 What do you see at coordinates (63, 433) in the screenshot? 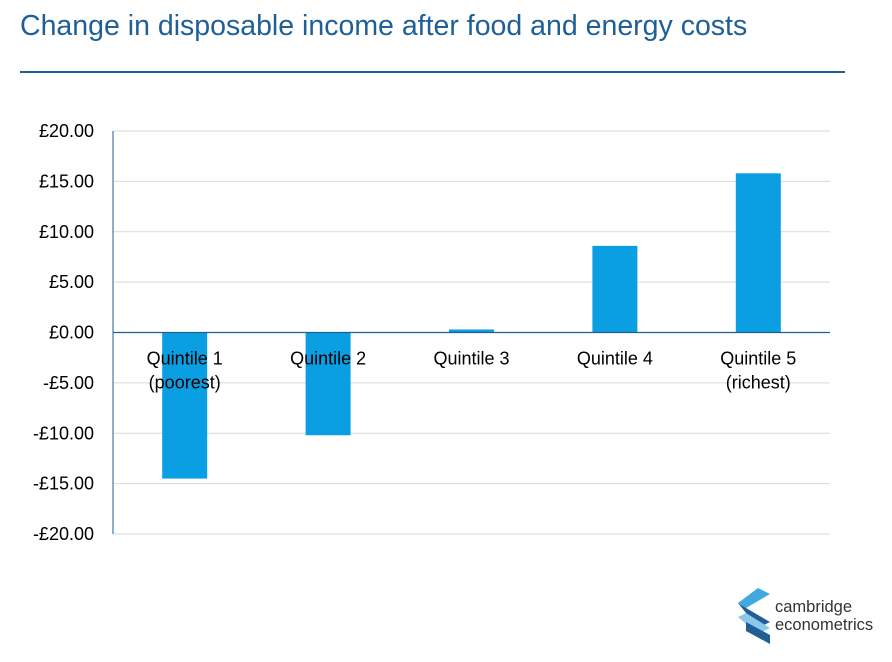
I see `y-tick-label: -£10.00` at bounding box center [63, 433].